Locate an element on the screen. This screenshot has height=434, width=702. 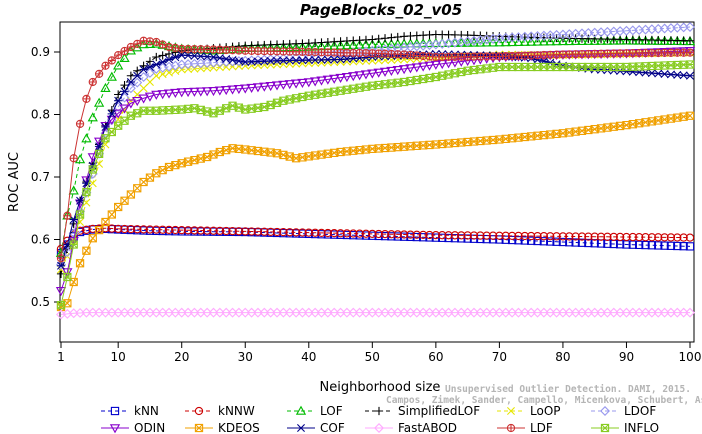
legend-label: LDOF is located at coordinates (640, 411).